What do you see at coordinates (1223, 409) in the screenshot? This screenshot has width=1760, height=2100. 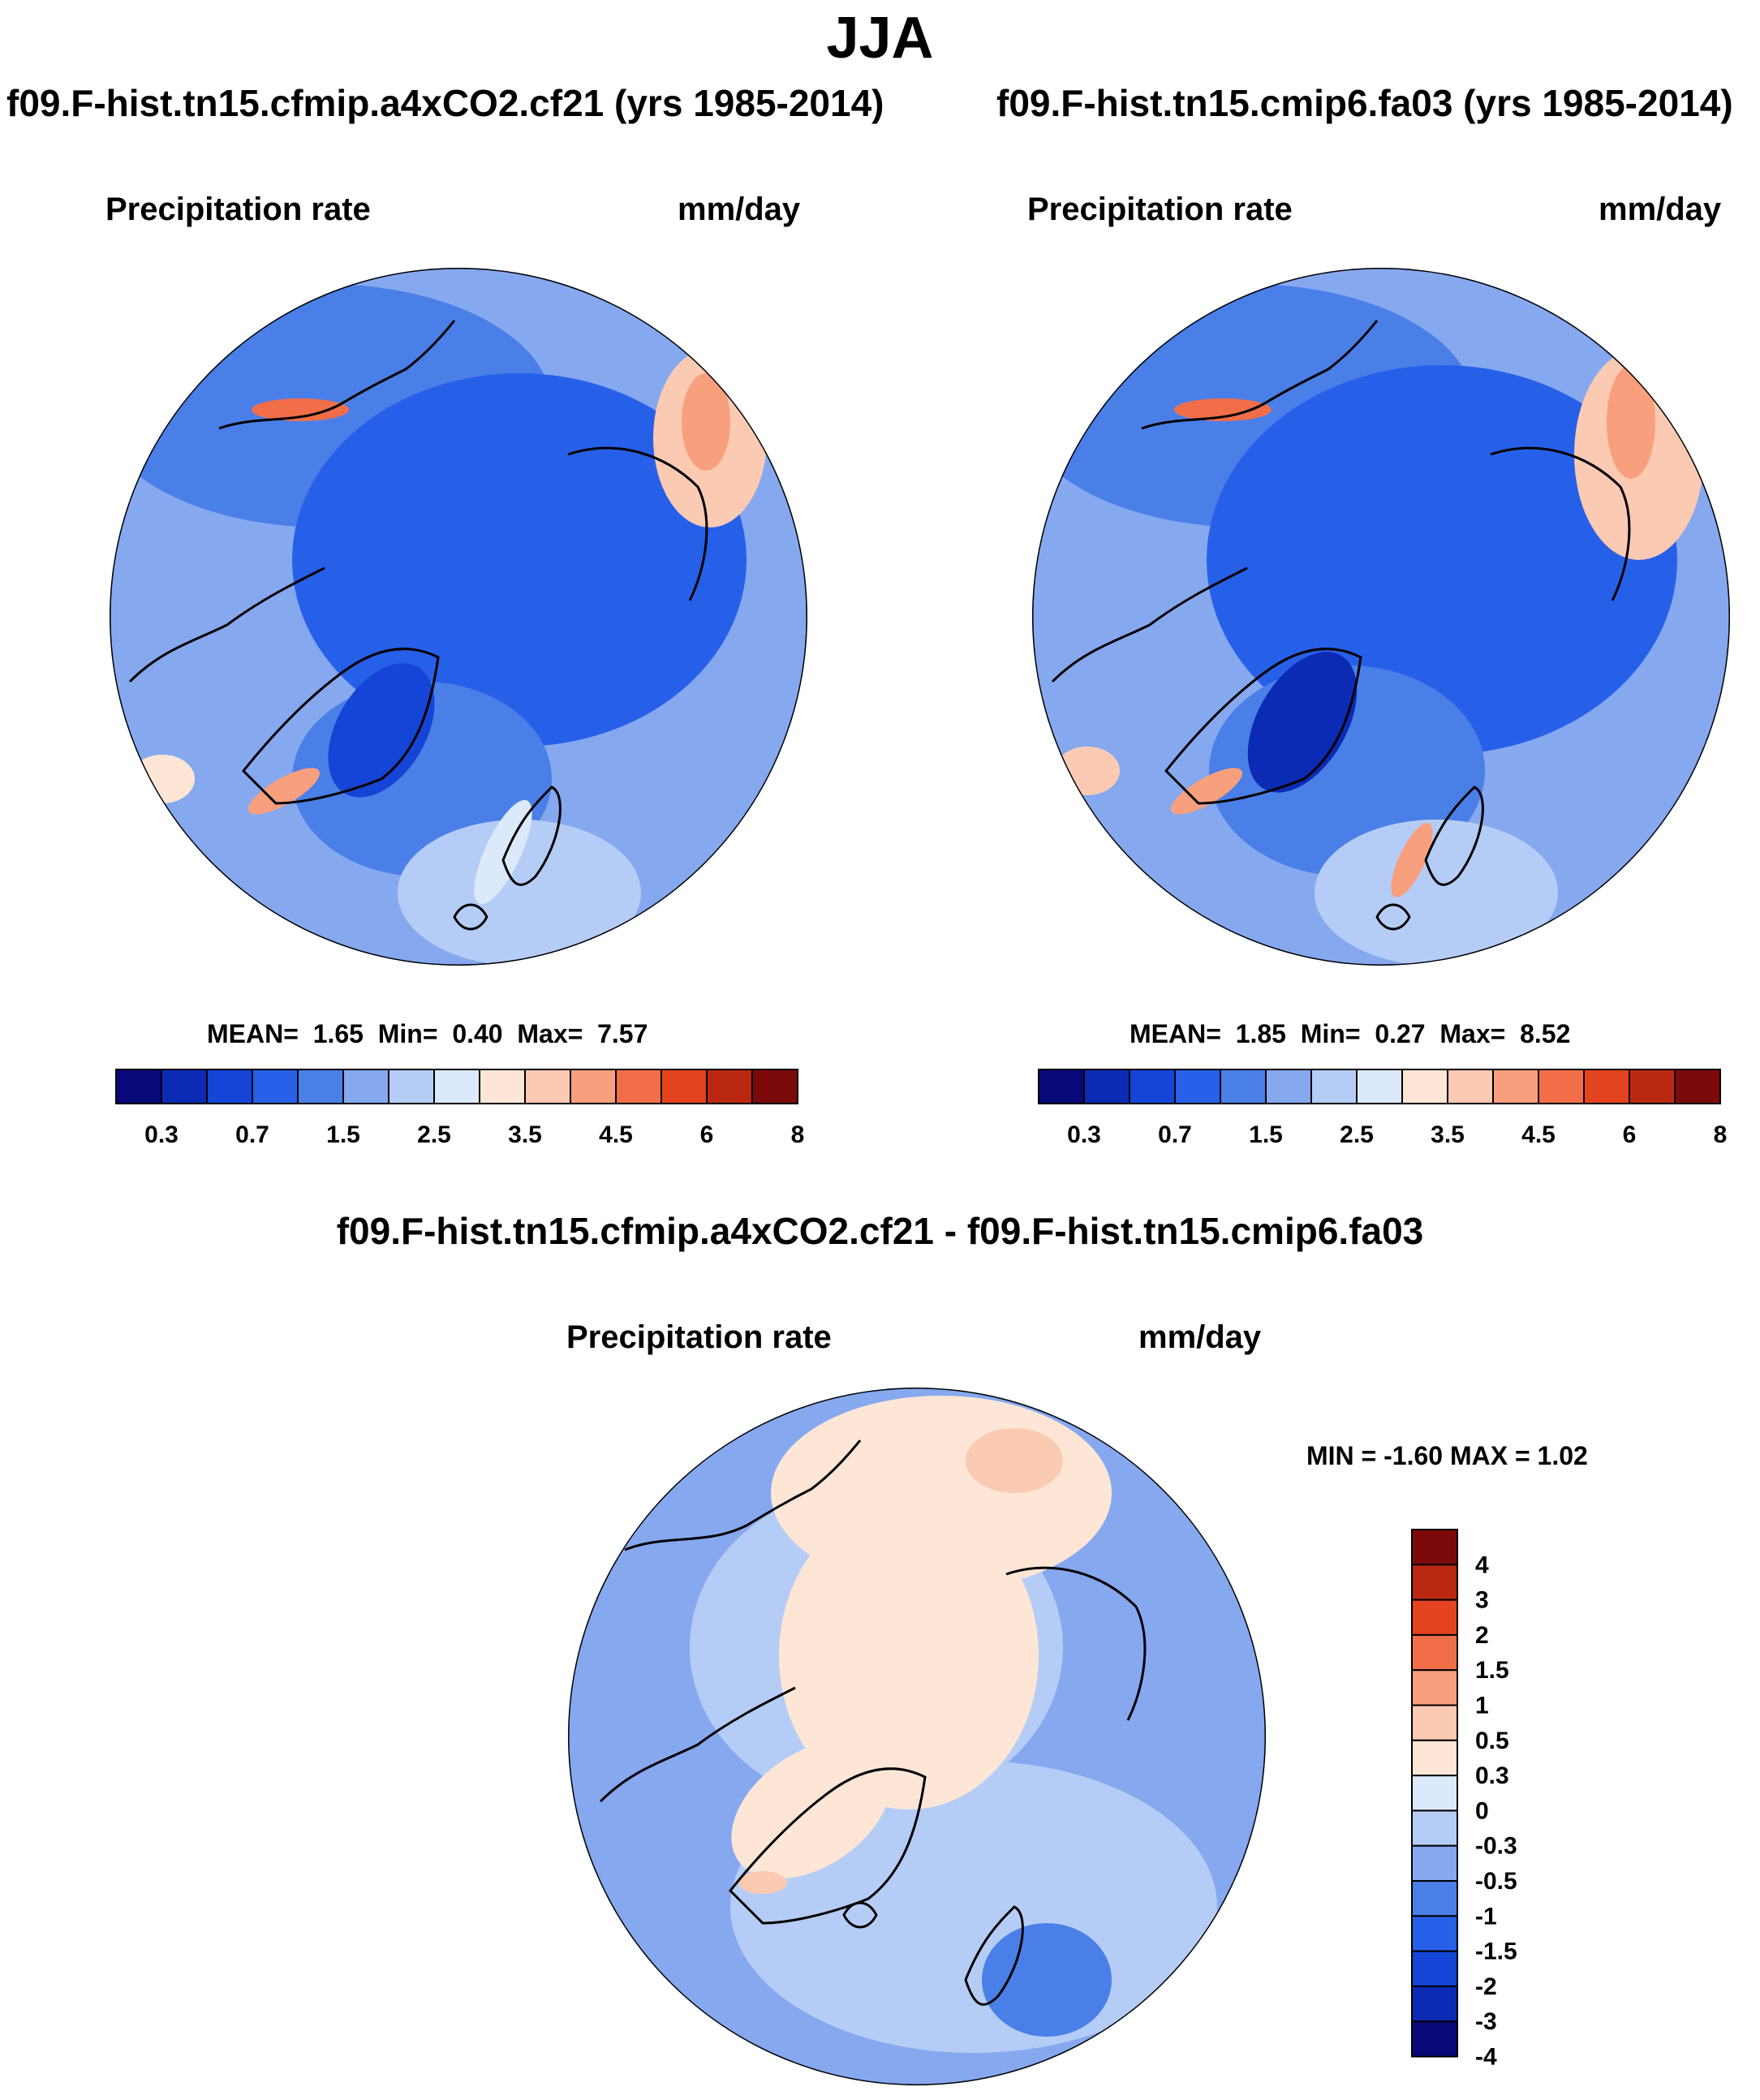 I see `map2-alaska-coast-max` at bounding box center [1223, 409].